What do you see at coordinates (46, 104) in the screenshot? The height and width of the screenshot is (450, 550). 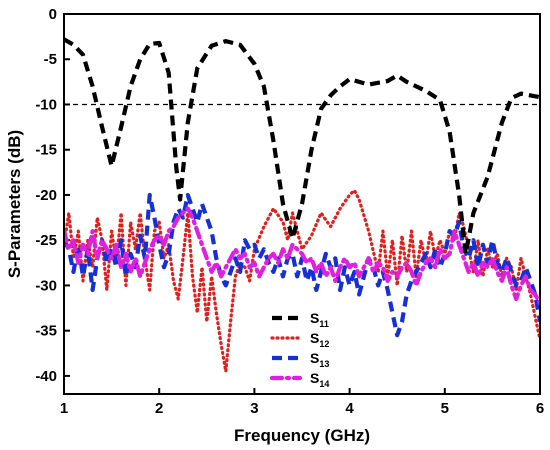 I see `y-tick-label: -10` at bounding box center [46, 104].